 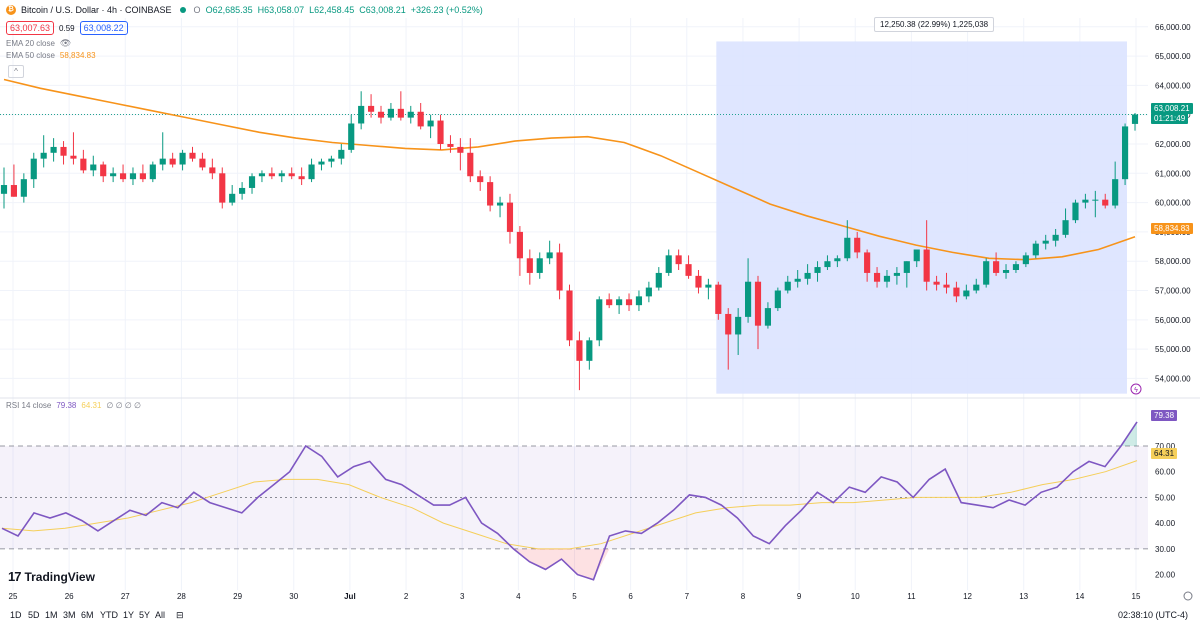 I want to click on price-axis-label: 58,000.00, so click(x=1173, y=261).